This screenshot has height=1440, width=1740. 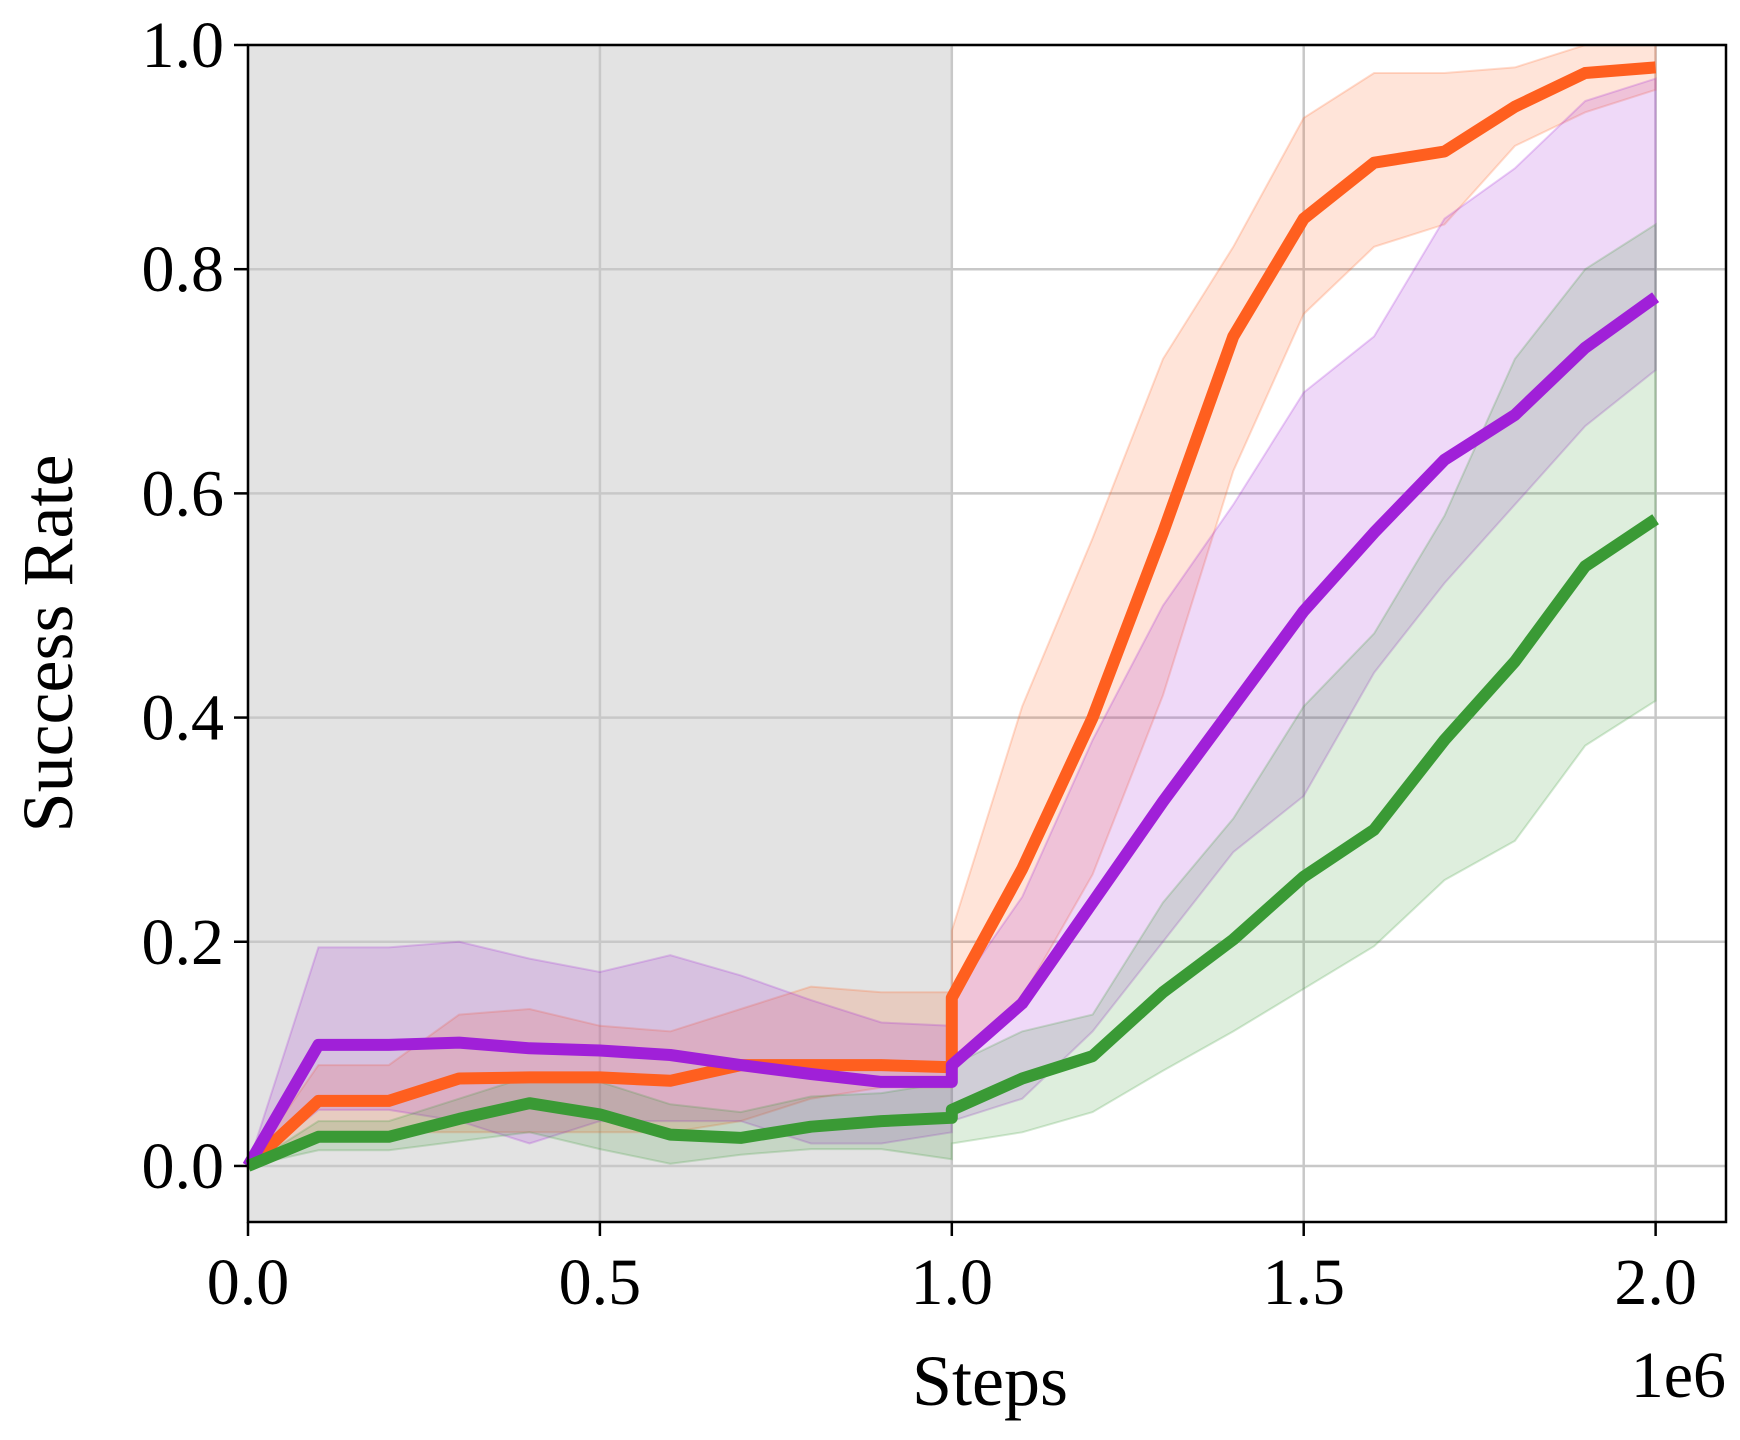 I want to click on y-axis-ticks: 0.0 0.2 0.4 0.6 0.8 1.0, so click(x=195, y=606).